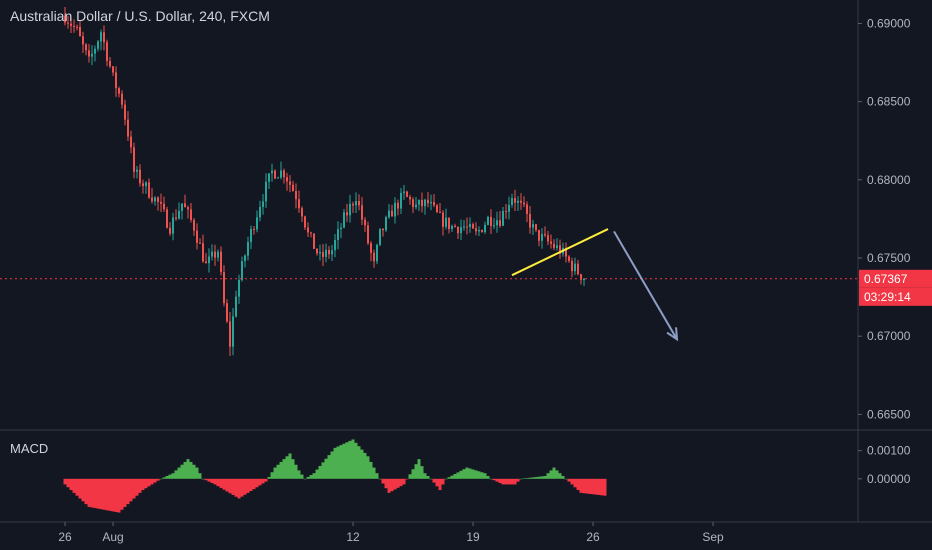 This screenshot has height=550, width=932. Describe the element at coordinates (895, 278) in the screenshot. I see `last-price-badge` at that location.